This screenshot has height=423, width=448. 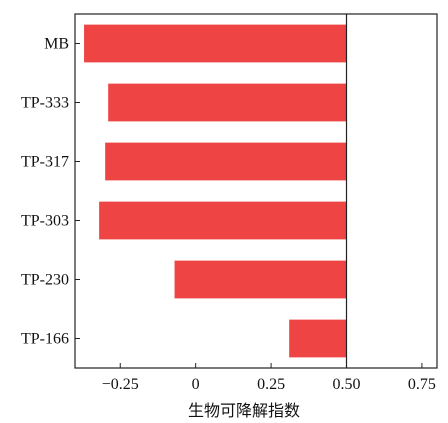 I want to click on y-ticks-group: MB TP-333 TP-317 TP-303 TP-230 TP-166, so click(x=50, y=192).